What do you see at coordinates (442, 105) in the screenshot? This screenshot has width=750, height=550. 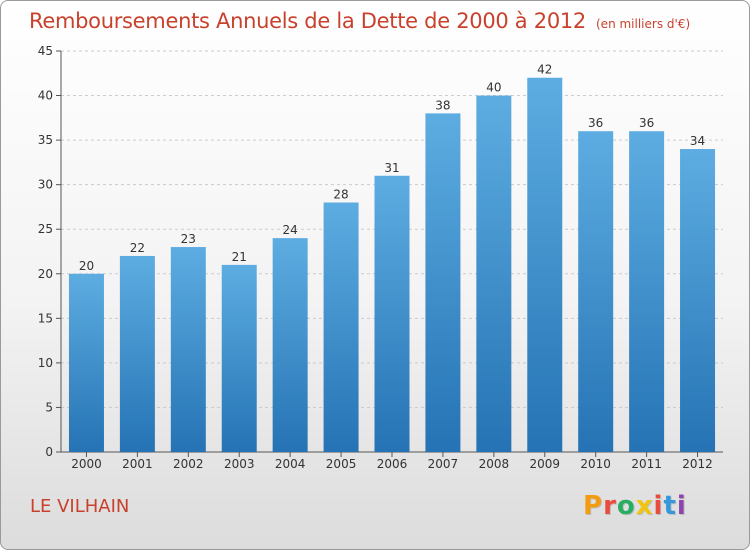 I see `data-label-2007: 38` at bounding box center [442, 105].